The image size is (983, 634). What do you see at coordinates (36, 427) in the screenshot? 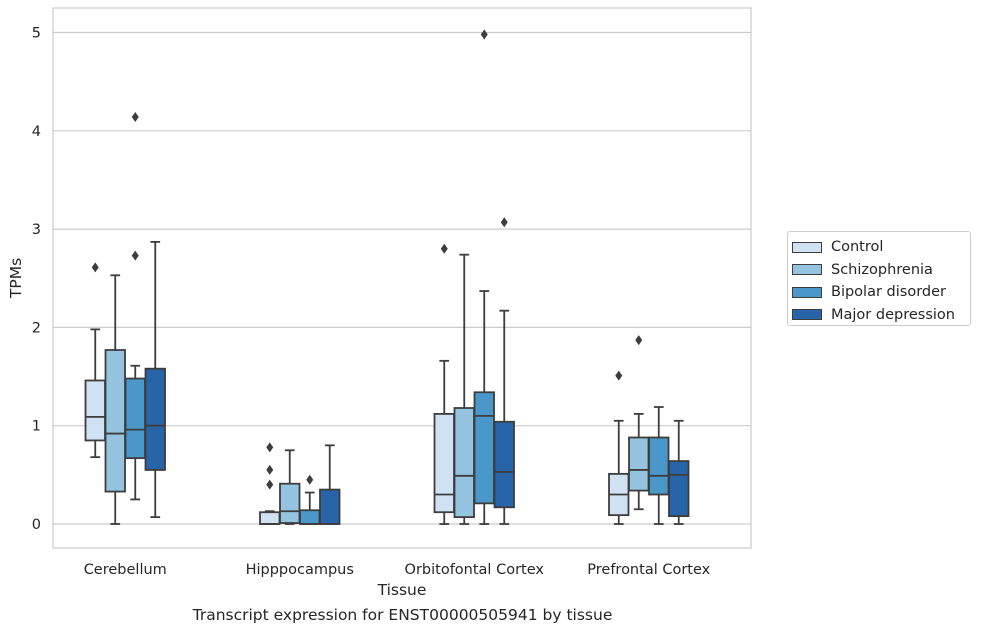
I see `y-tick-label: 1` at bounding box center [36, 427].